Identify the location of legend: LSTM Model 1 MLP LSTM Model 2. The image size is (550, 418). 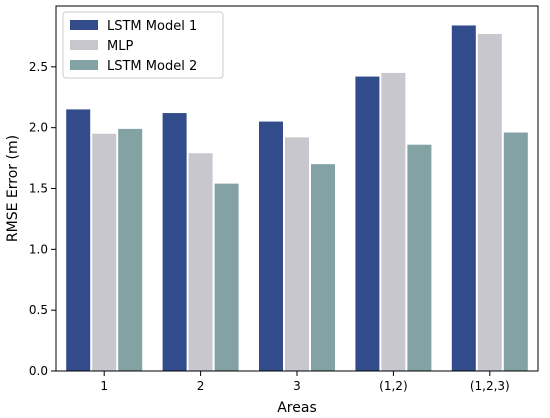
(143, 45).